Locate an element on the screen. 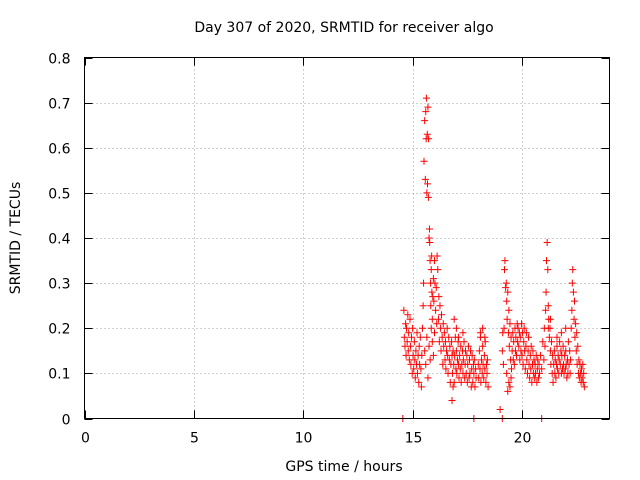 Image resolution: width=640 pixels, height=480 pixels. y-tick-label: 0 is located at coordinates (66, 421).